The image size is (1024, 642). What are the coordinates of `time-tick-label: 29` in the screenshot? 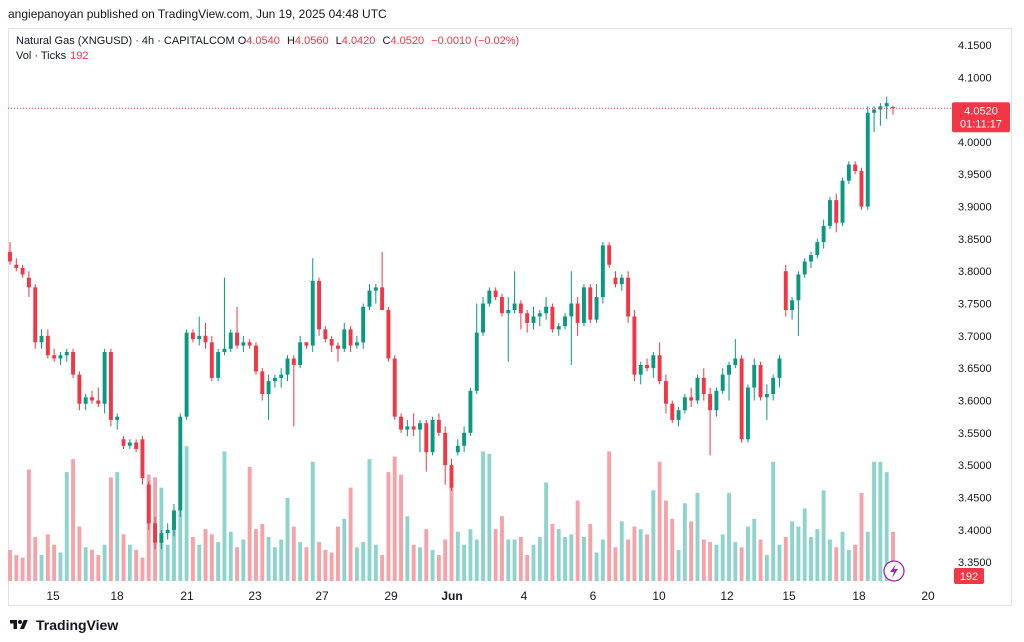 It's located at (391, 596).